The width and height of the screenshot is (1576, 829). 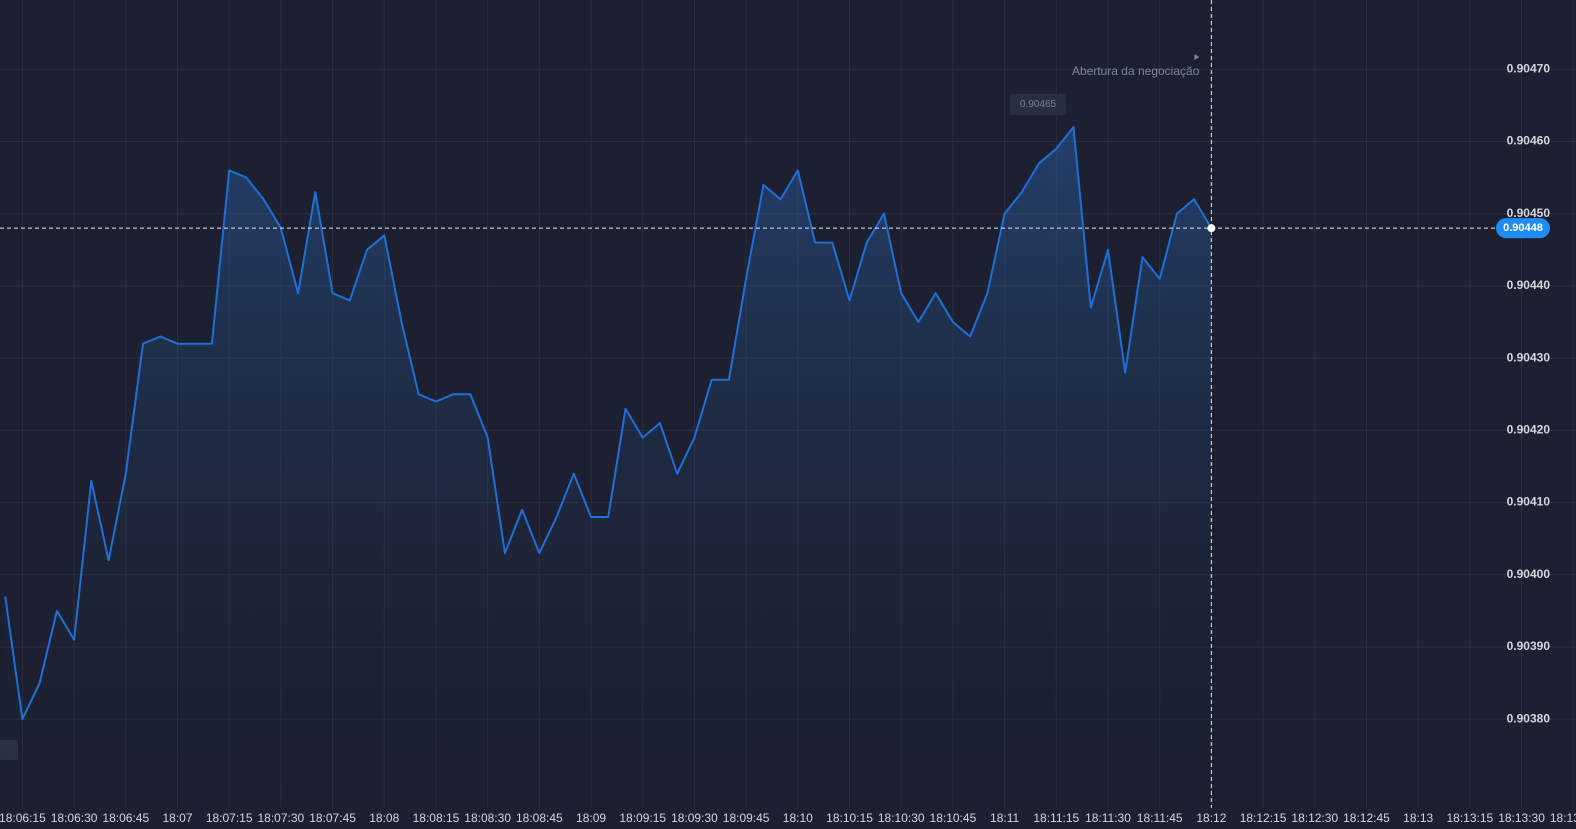 What do you see at coordinates (281, 818) in the screenshot?
I see `x-tick-label: 18:07:30` at bounding box center [281, 818].